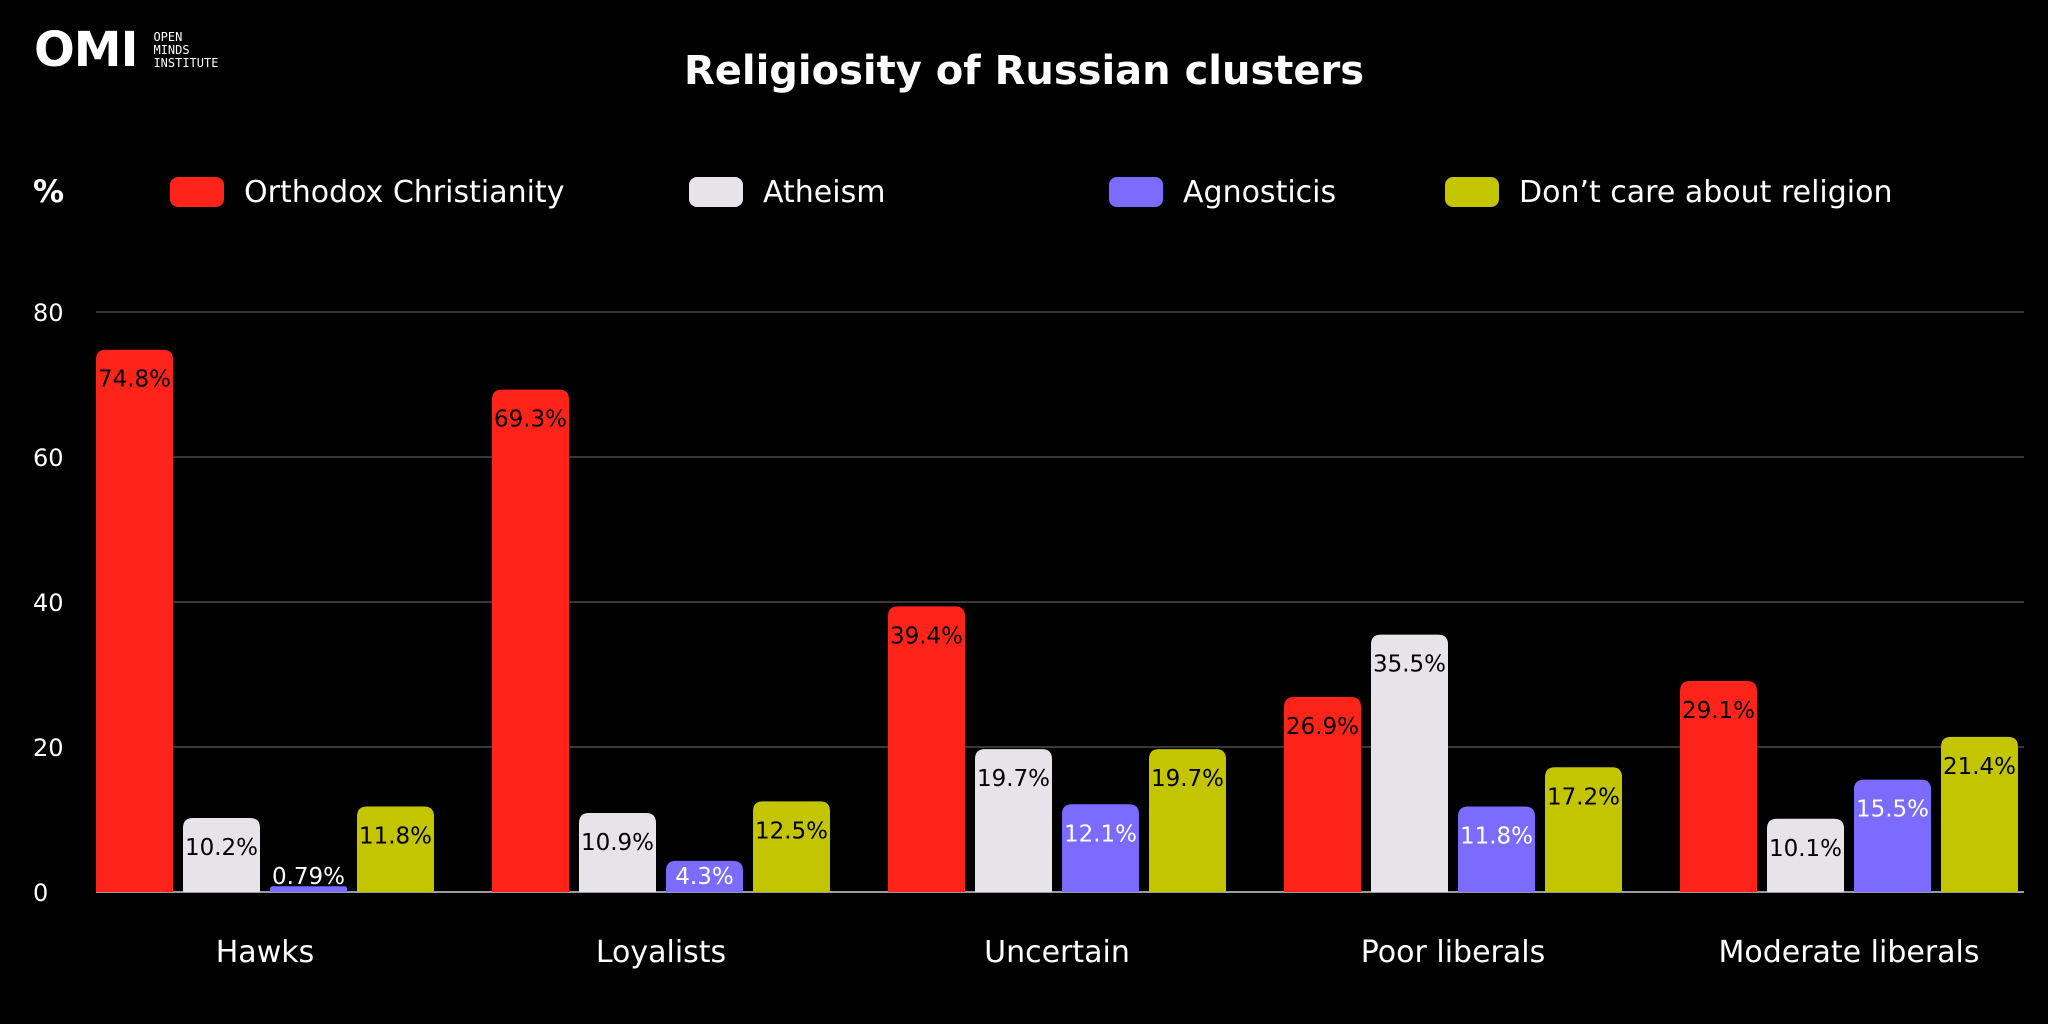 The height and width of the screenshot is (1024, 2048). Describe the element at coordinates (530, 420) in the screenshot. I see `data-label-0-1: 69.3%` at that location.